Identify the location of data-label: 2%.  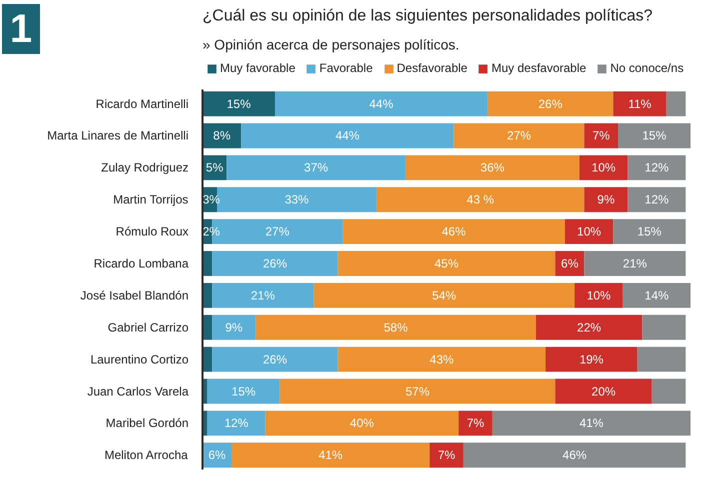
(211, 231).